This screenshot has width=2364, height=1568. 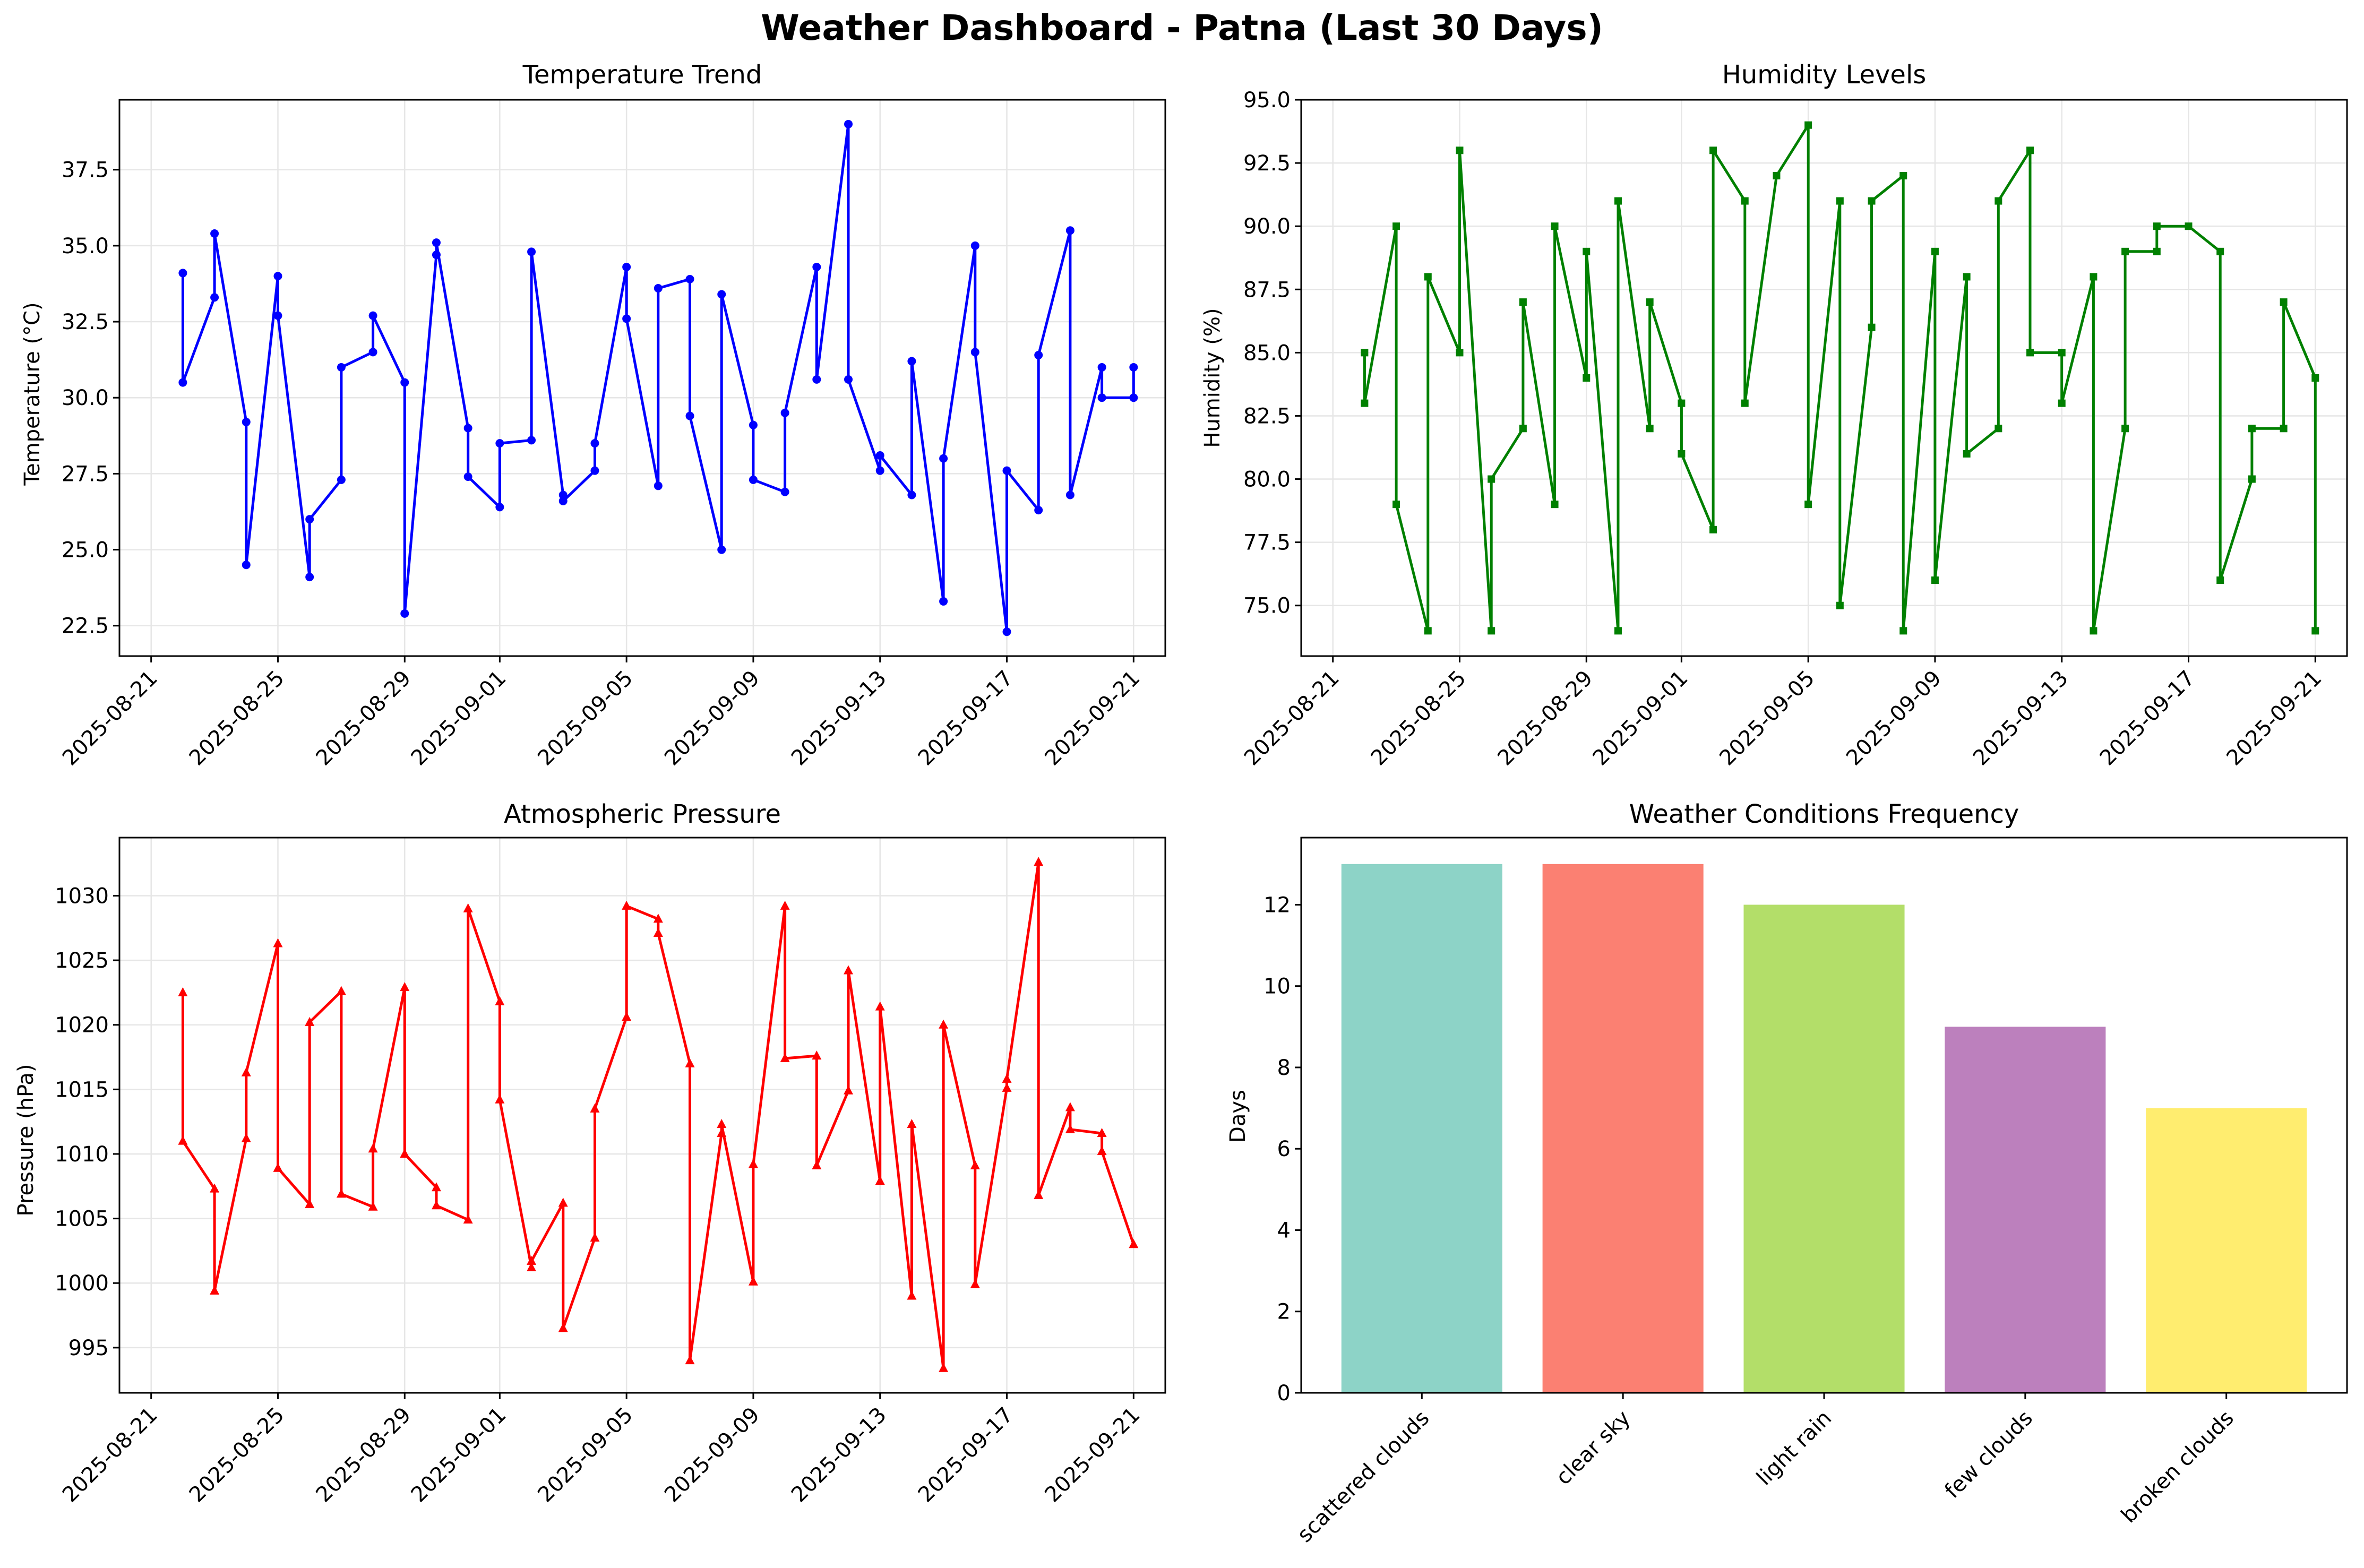 What do you see at coordinates (1212, 377) in the screenshot?
I see `humidity-y-axis-label: Humidity (%)` at bounding box center [1212, 377].